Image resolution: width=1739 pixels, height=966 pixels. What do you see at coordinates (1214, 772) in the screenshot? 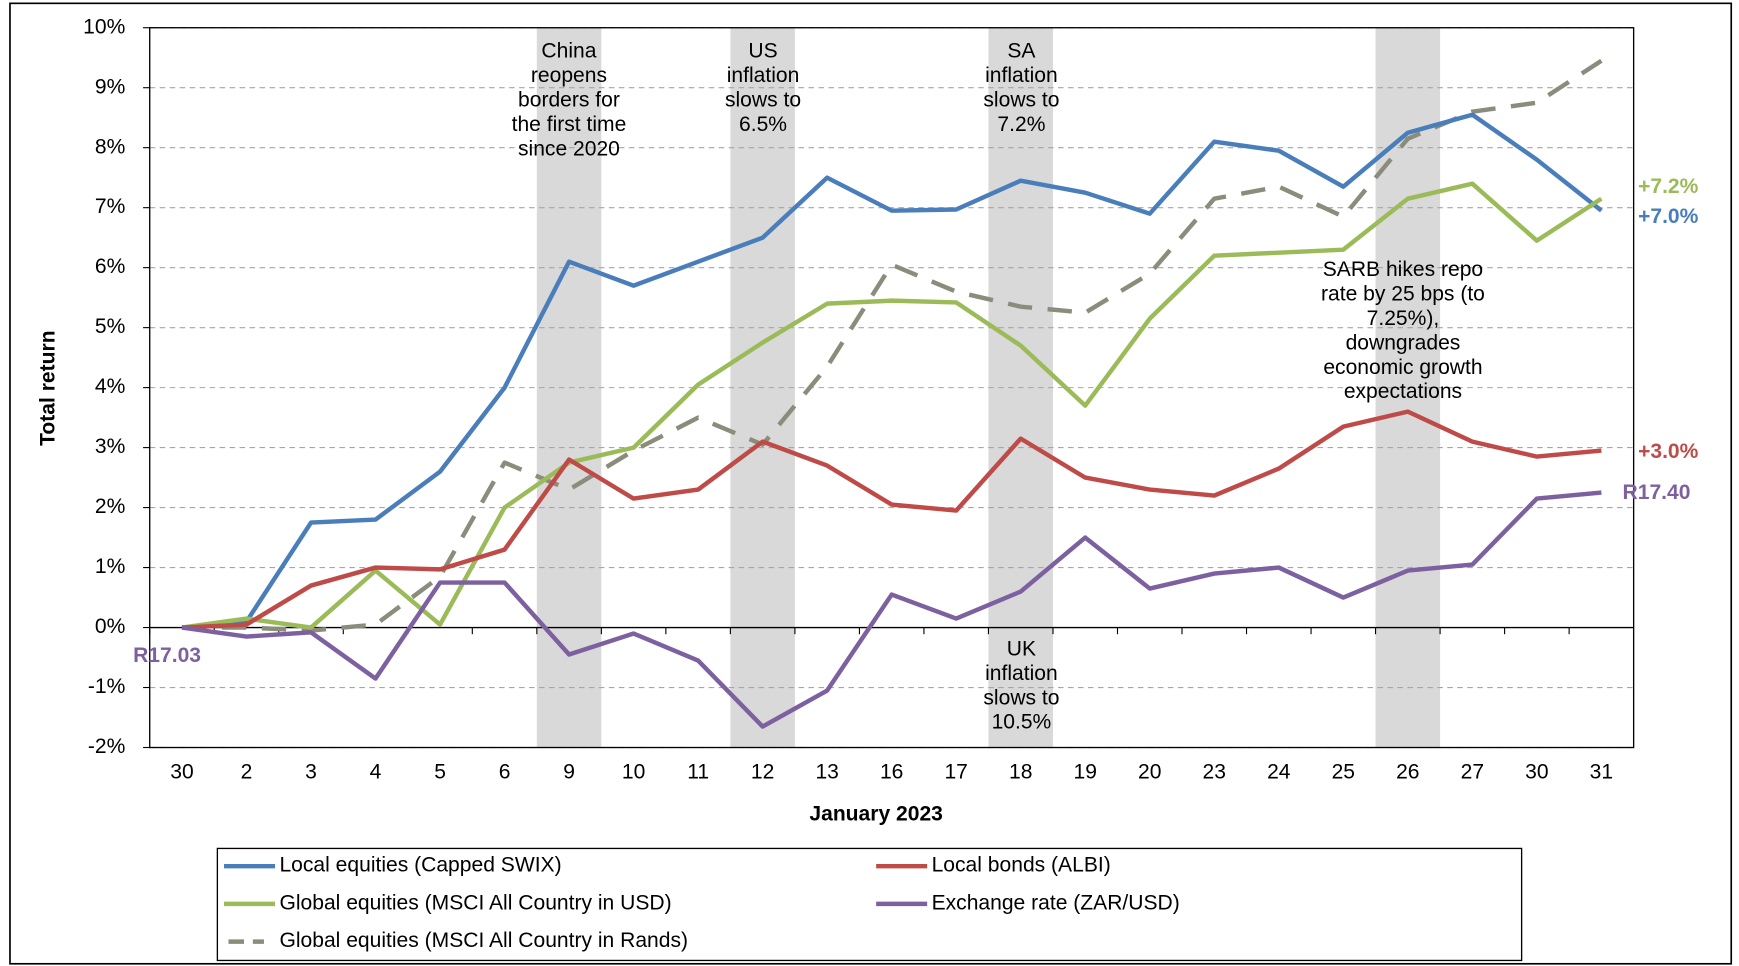
I see `x-tick-label: 23` at bounding box center [1214, 772].